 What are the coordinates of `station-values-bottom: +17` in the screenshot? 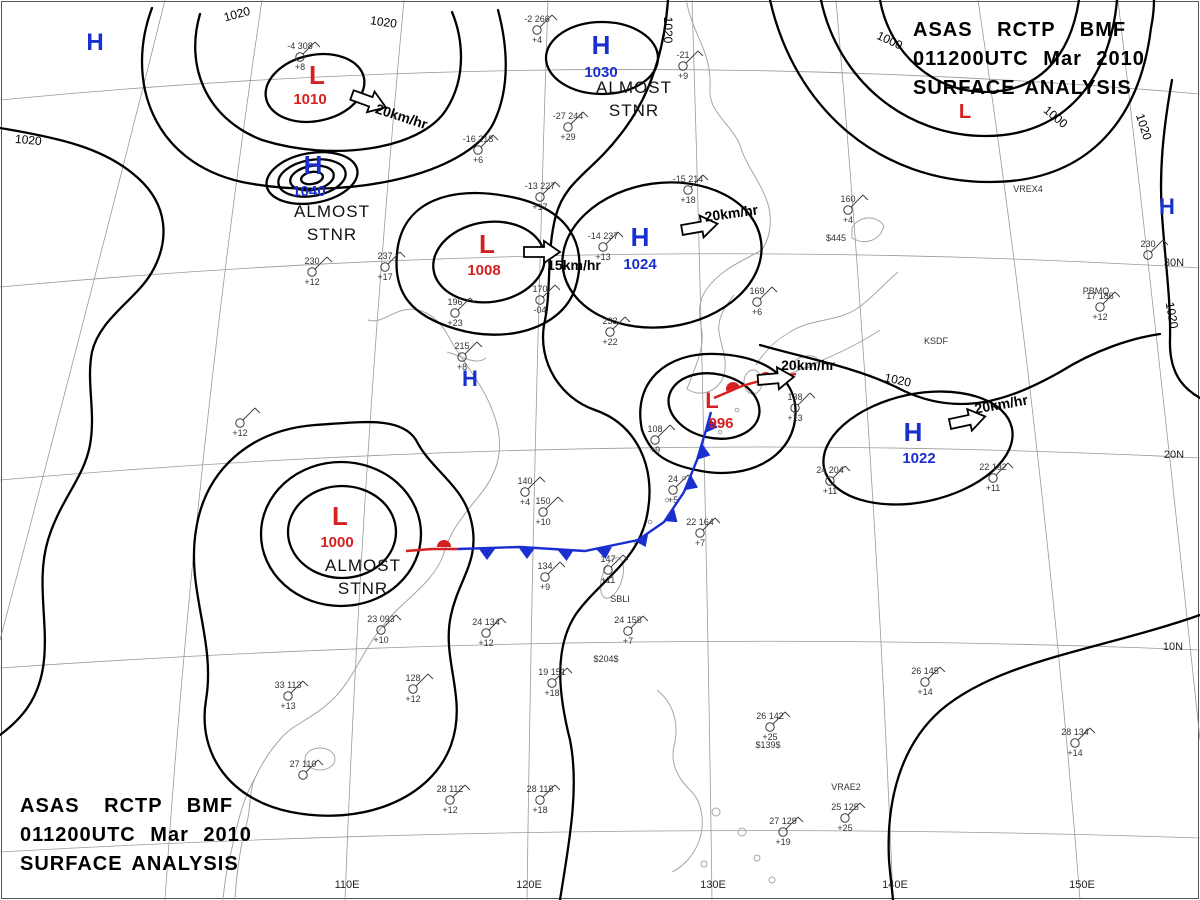 It's located at (384, 277).